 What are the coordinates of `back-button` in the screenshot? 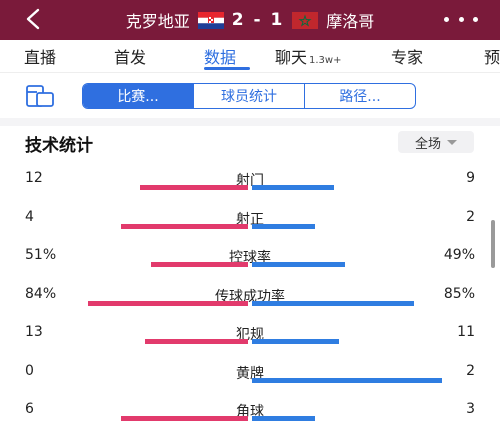 It's located at (33, 19).